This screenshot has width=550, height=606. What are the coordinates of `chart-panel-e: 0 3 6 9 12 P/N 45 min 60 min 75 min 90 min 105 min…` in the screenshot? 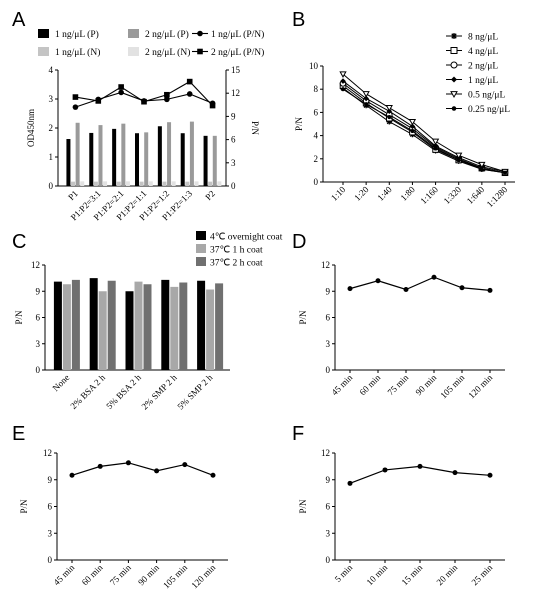 It's located at (123, 519).